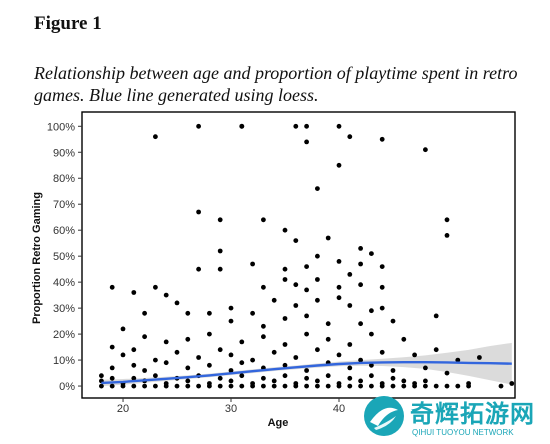 The width and height of the screenshot is (550, 444). I want to click on y-tick-label: 50%, so click(64, 257).